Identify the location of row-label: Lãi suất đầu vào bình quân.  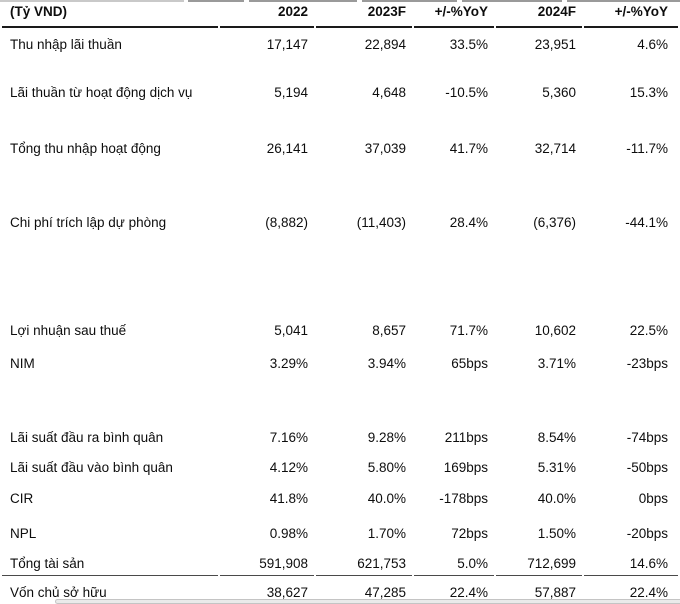
(91, 467).